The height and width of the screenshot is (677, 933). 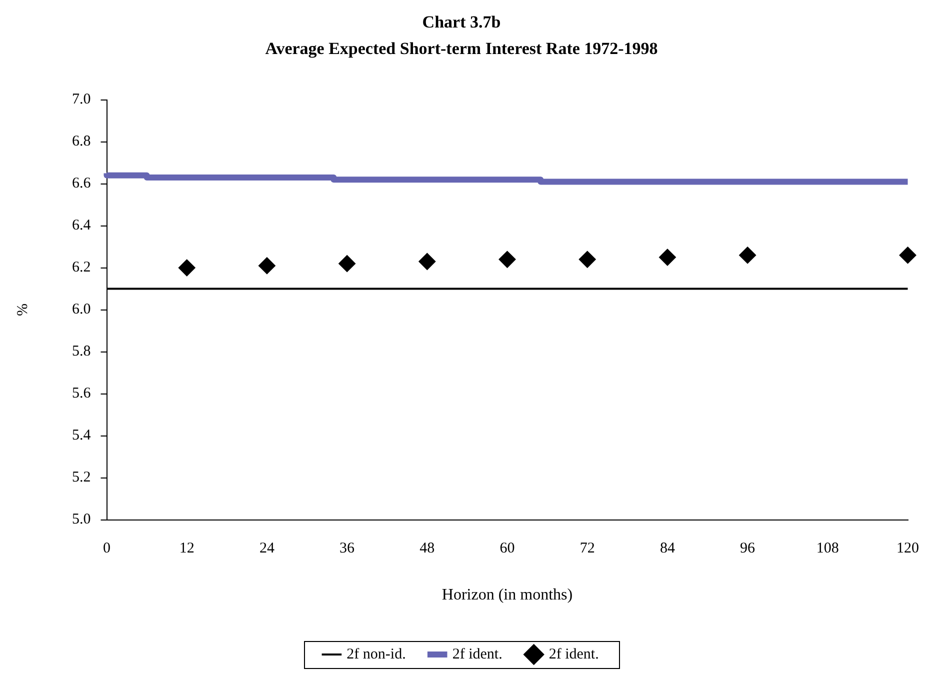 What do you see at coordinates (82, 184) in the screenshot?
I see `y-tick-label: 6.6` at bounding box center [82, 184].